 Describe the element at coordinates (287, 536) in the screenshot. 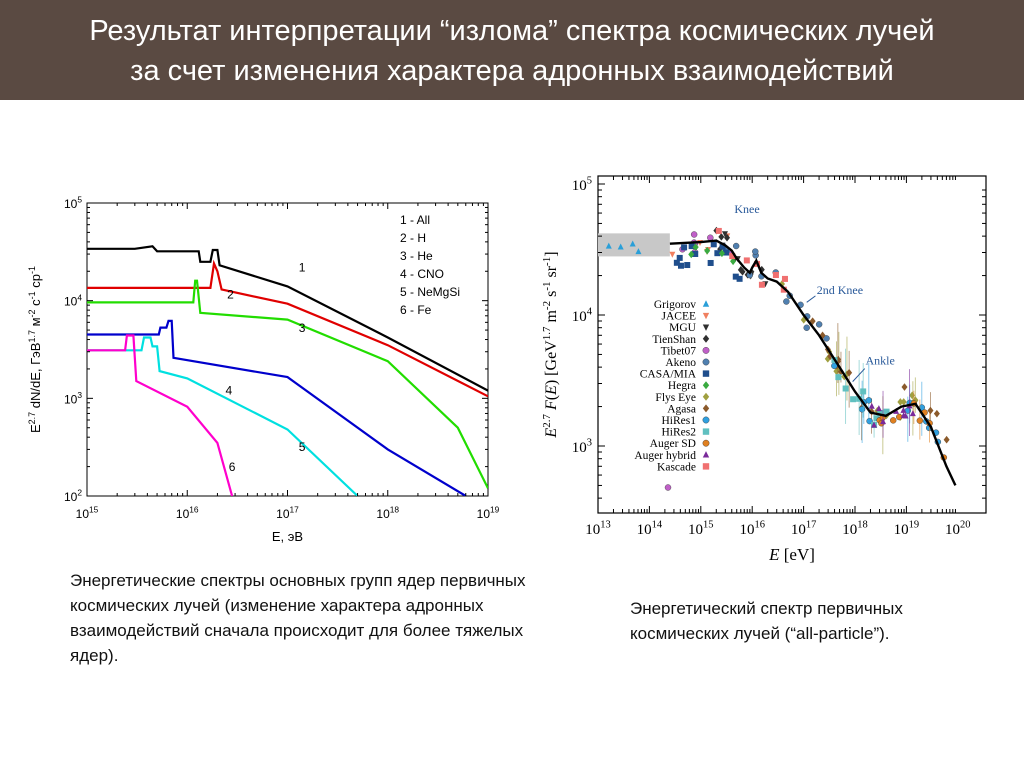

I see `x-axis-label: E, эВ` at that location.